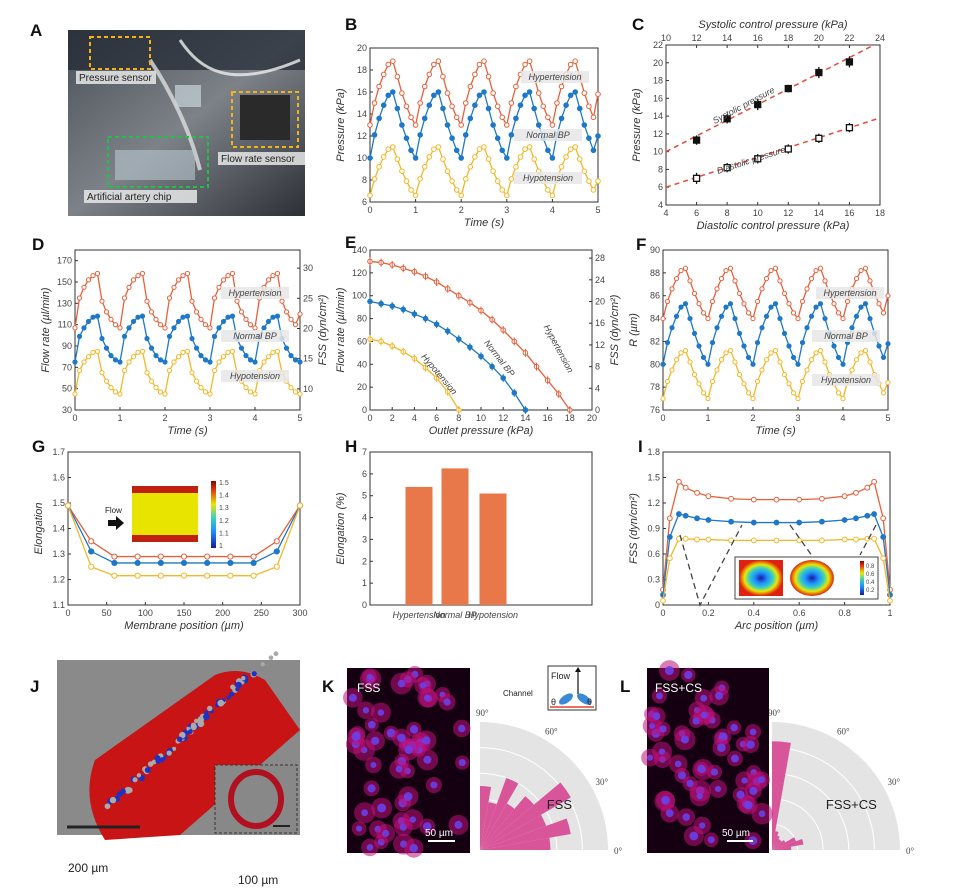 The height and width of the screenshot is (894, 955). Describe the element at coordinates (58, 605) in the screenshot. I see `y-tick-label: 1.1` at that location.